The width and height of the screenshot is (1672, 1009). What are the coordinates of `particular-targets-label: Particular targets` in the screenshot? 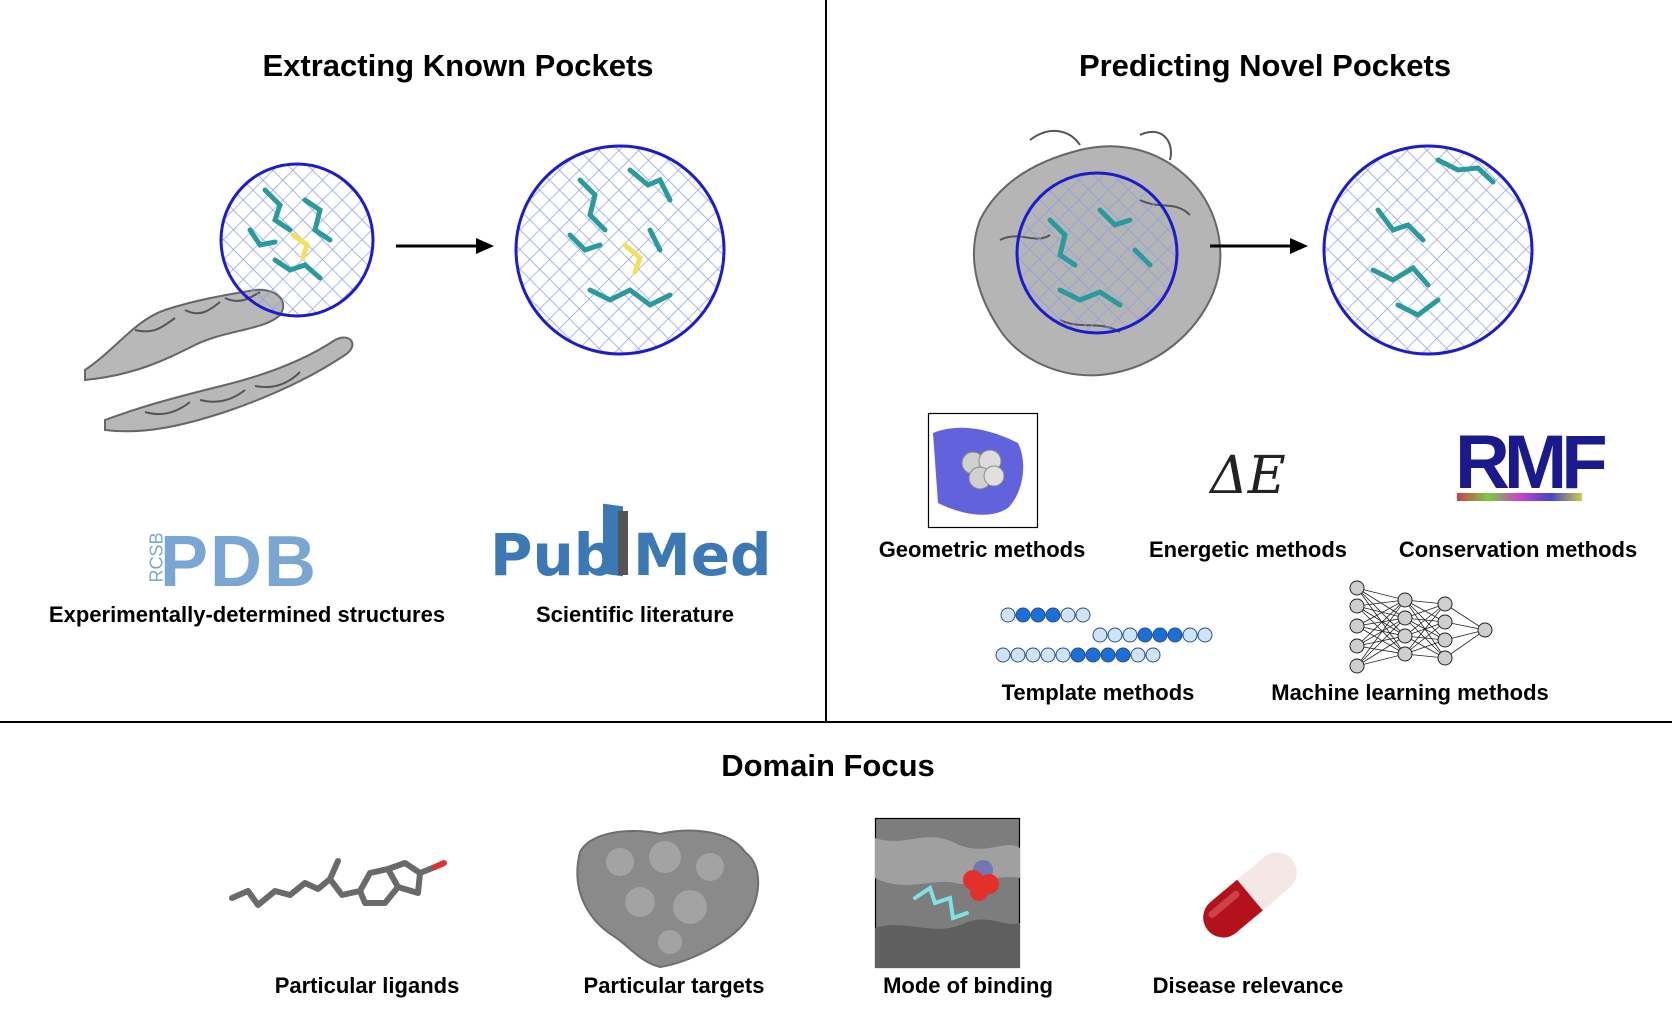 It's located at (674, 985).